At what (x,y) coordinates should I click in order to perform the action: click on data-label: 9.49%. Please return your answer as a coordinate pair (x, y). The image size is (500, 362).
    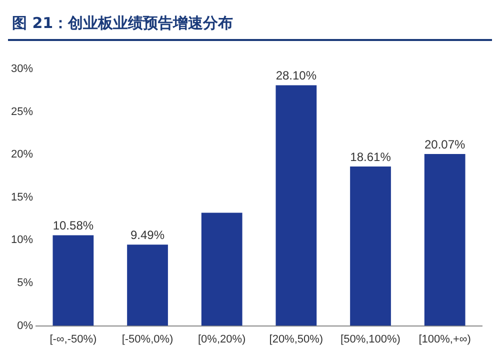
    Looking at the image, I should click on (147, 235).